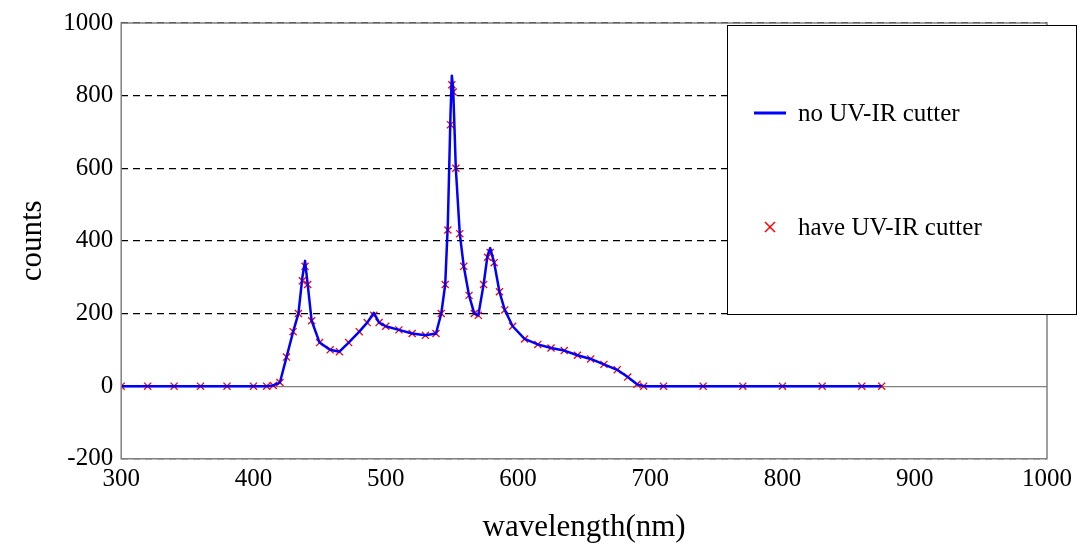 This screenshot has width=1082, height=556. I want to click on legend-label: have UV-IR cutter, so click(890, 227).